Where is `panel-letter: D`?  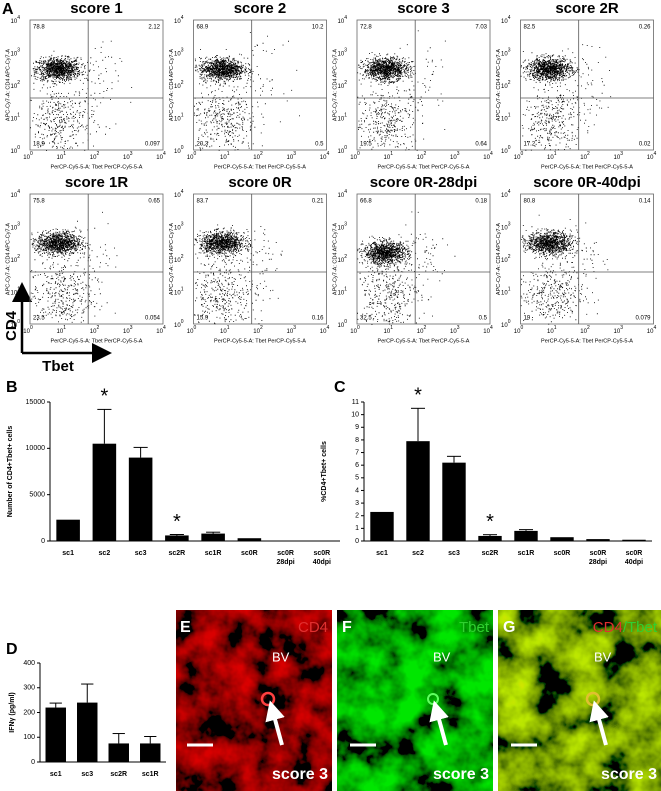 panel-letter: D is located at coordinates (12, 649).